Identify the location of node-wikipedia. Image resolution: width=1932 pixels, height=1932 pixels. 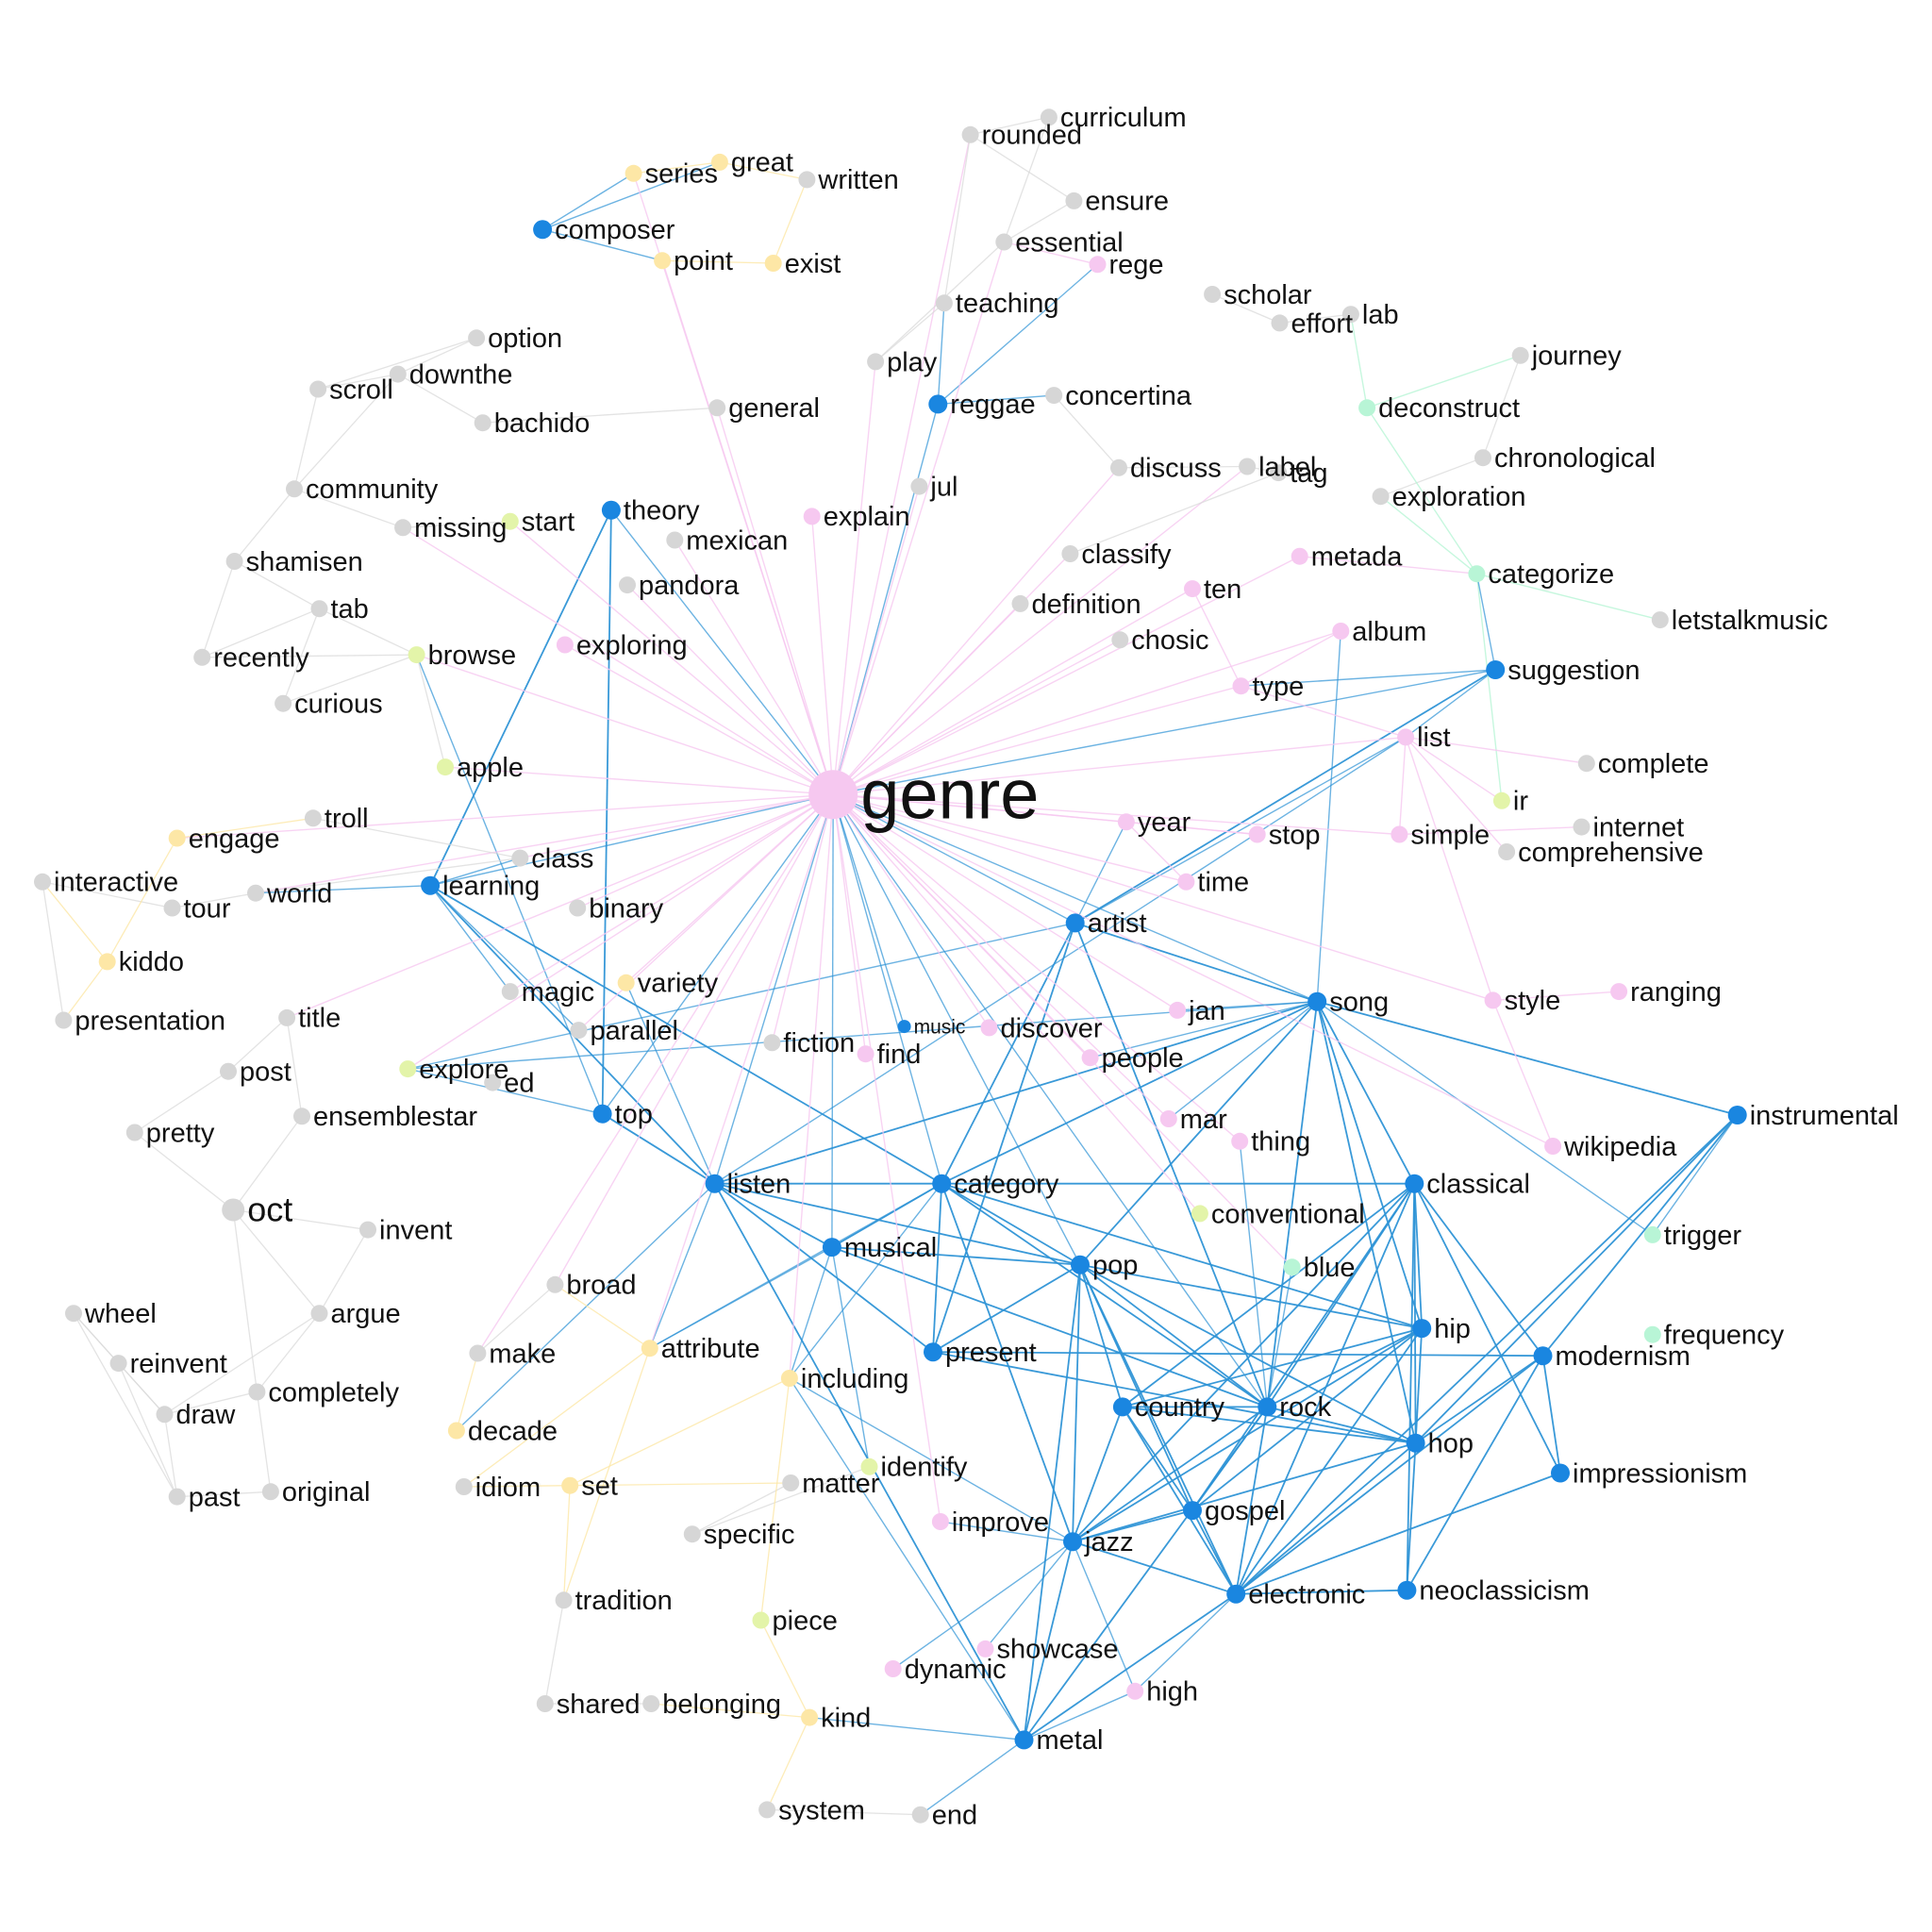
(1553, 1147).